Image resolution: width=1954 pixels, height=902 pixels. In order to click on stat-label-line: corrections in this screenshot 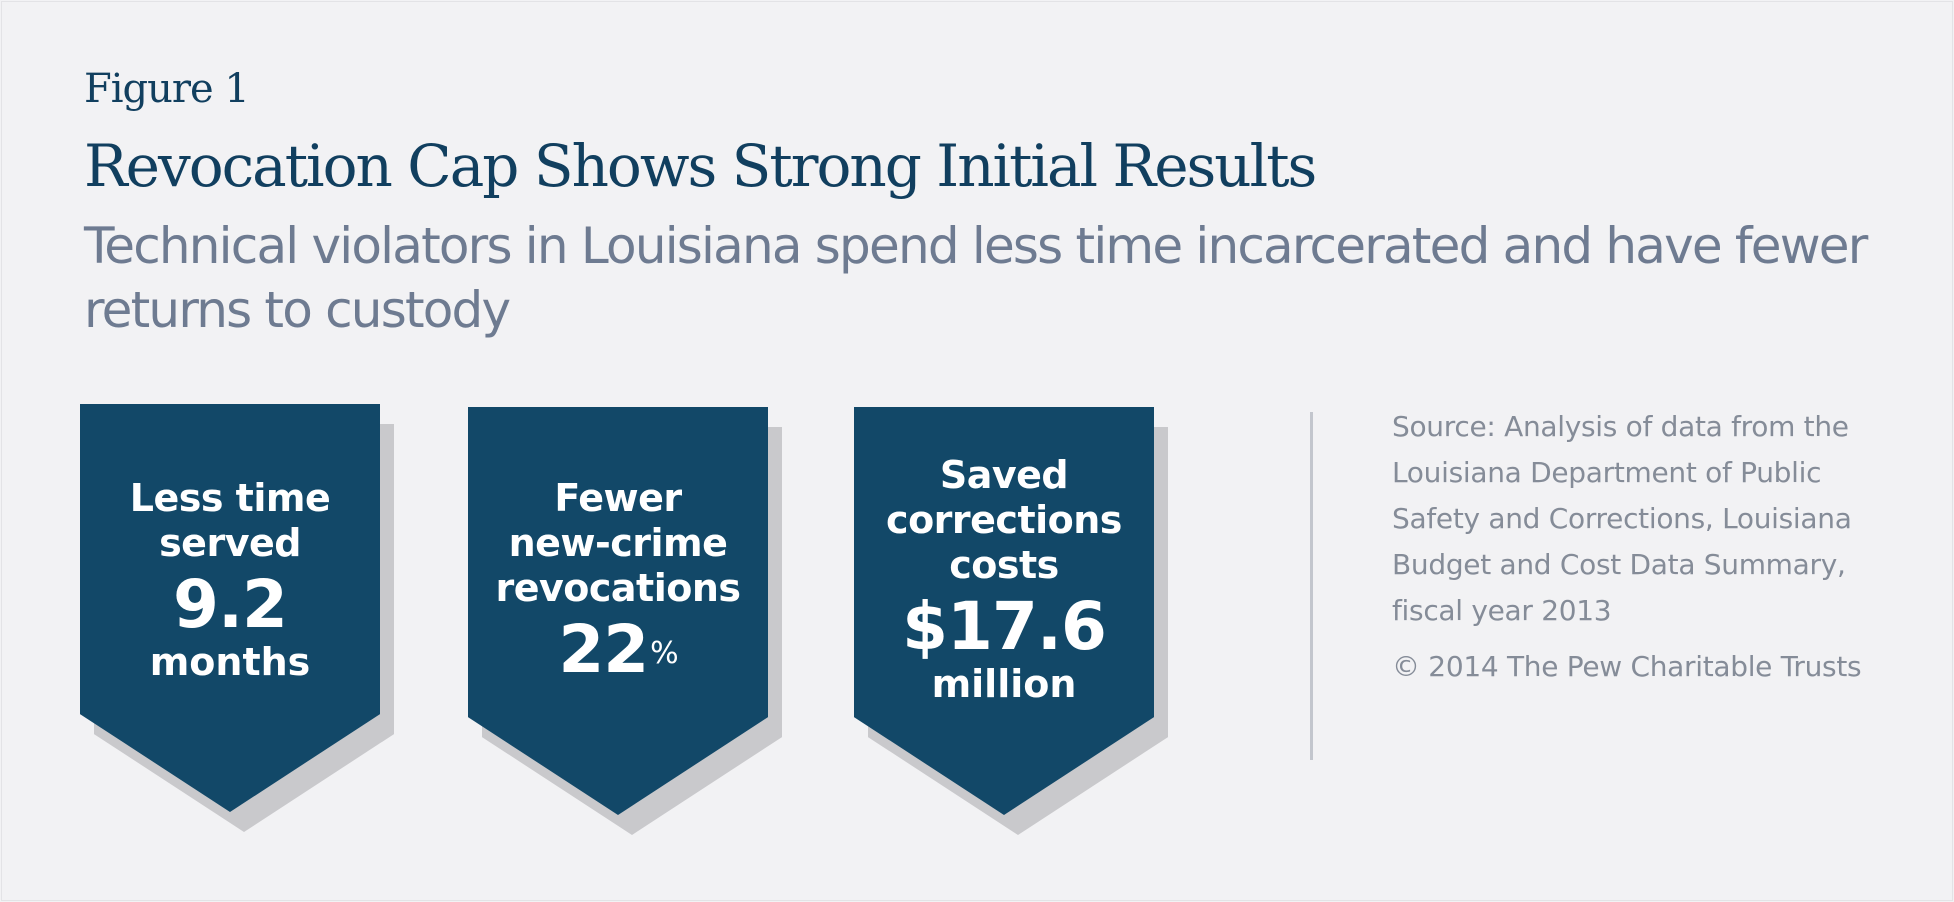, I will do `click(1004, 520)`.